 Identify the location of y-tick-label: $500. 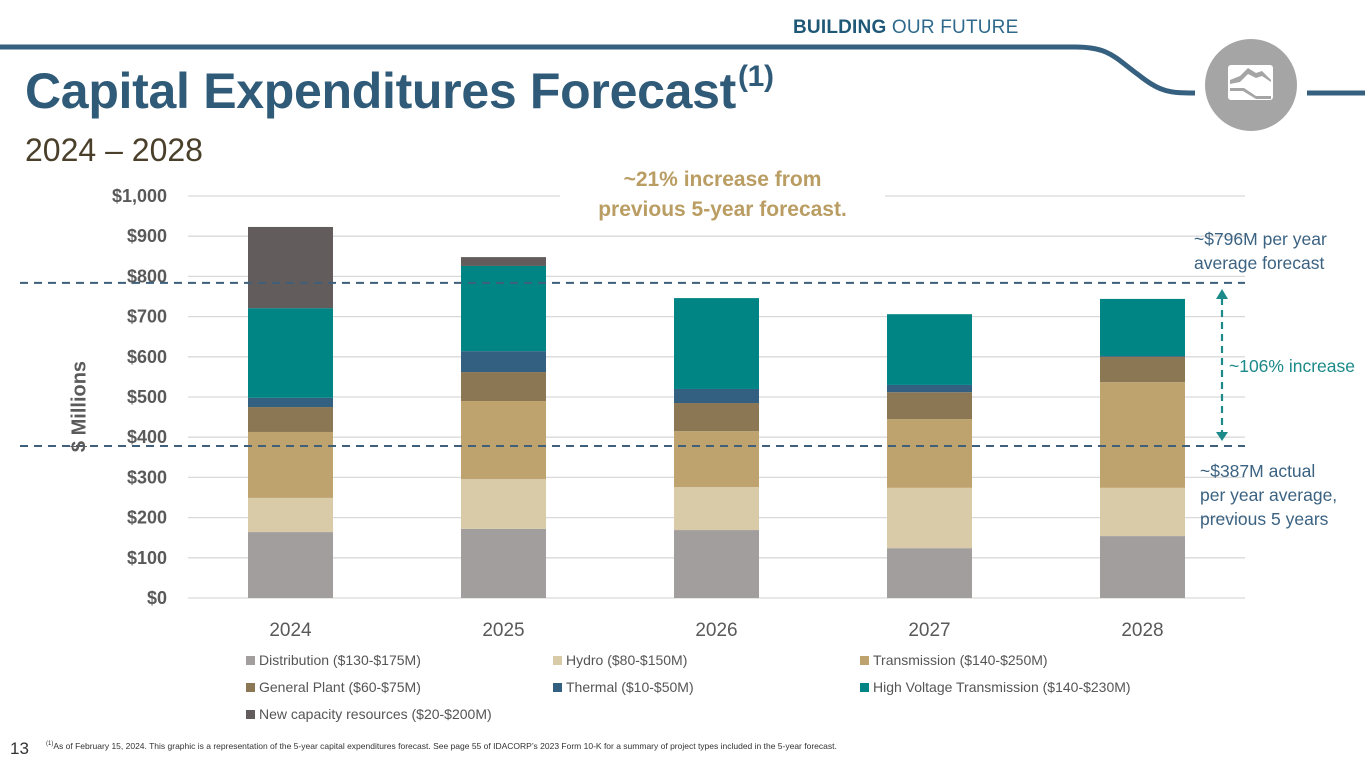
(147, 397).